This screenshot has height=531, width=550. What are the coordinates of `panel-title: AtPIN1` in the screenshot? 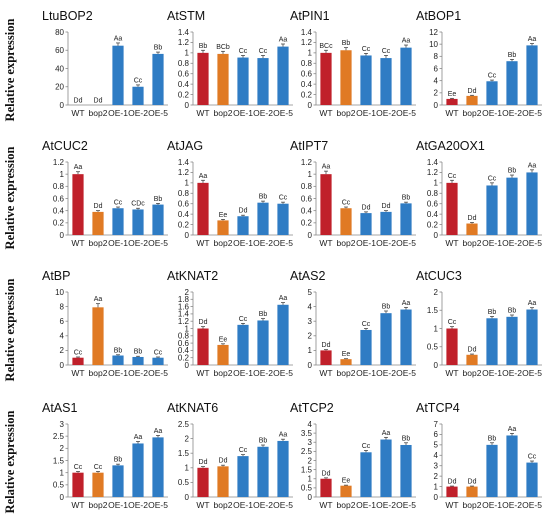 It's located at (310, 16).